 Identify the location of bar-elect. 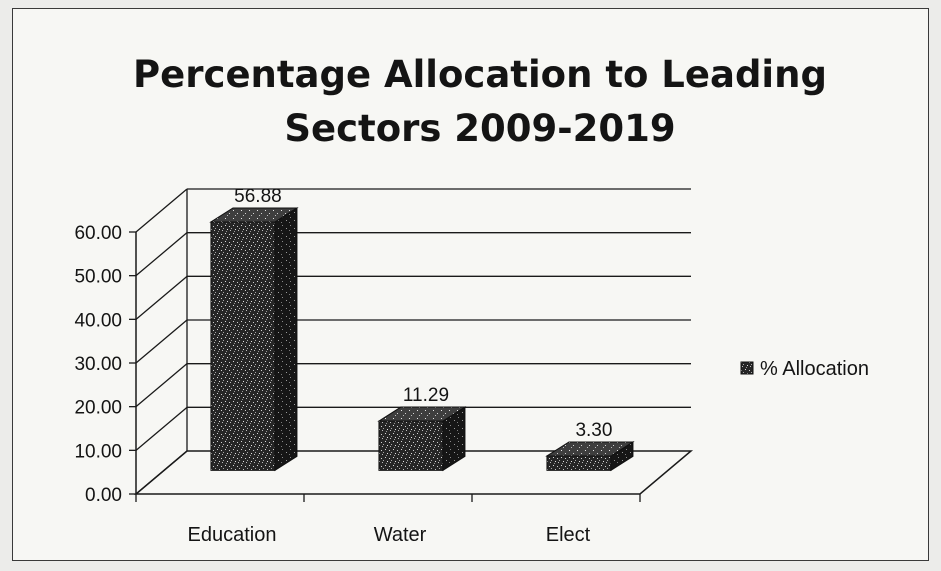
(590, 456).